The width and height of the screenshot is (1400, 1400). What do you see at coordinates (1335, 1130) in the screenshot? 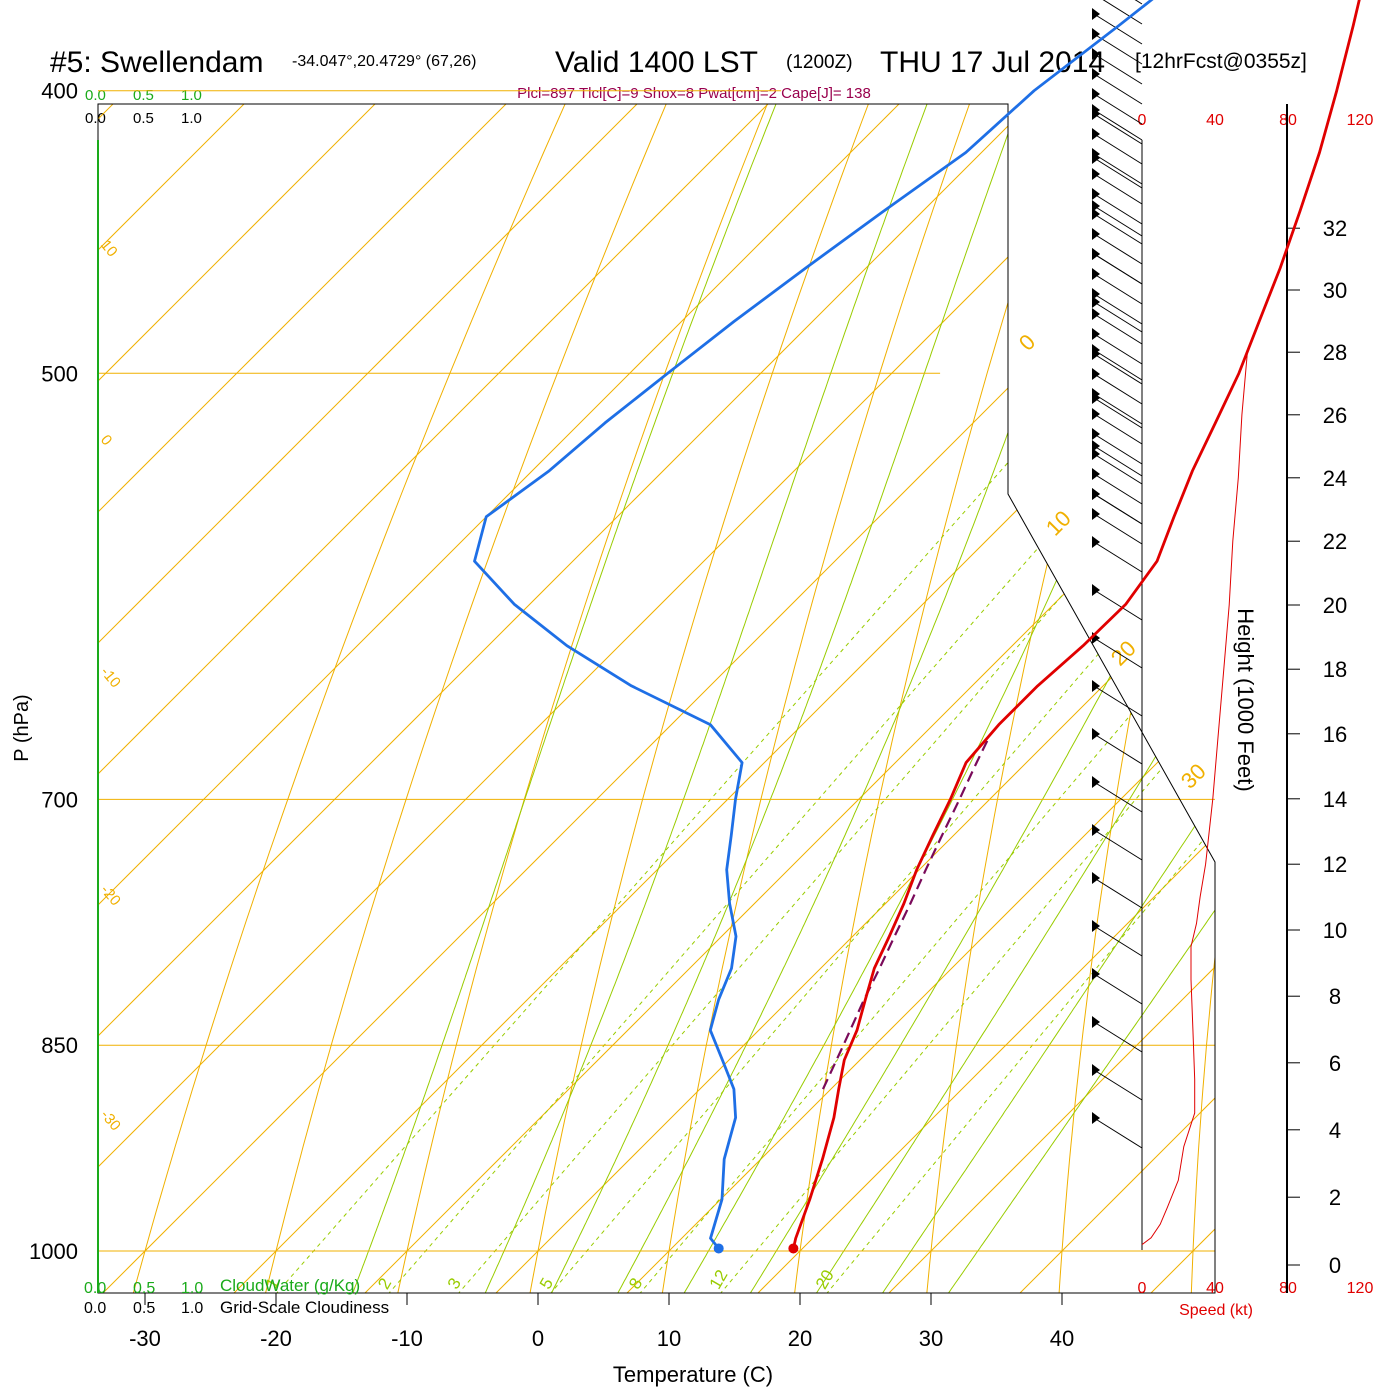
I see `height-tick-label: 4` at bounding box center [1335, 1130].